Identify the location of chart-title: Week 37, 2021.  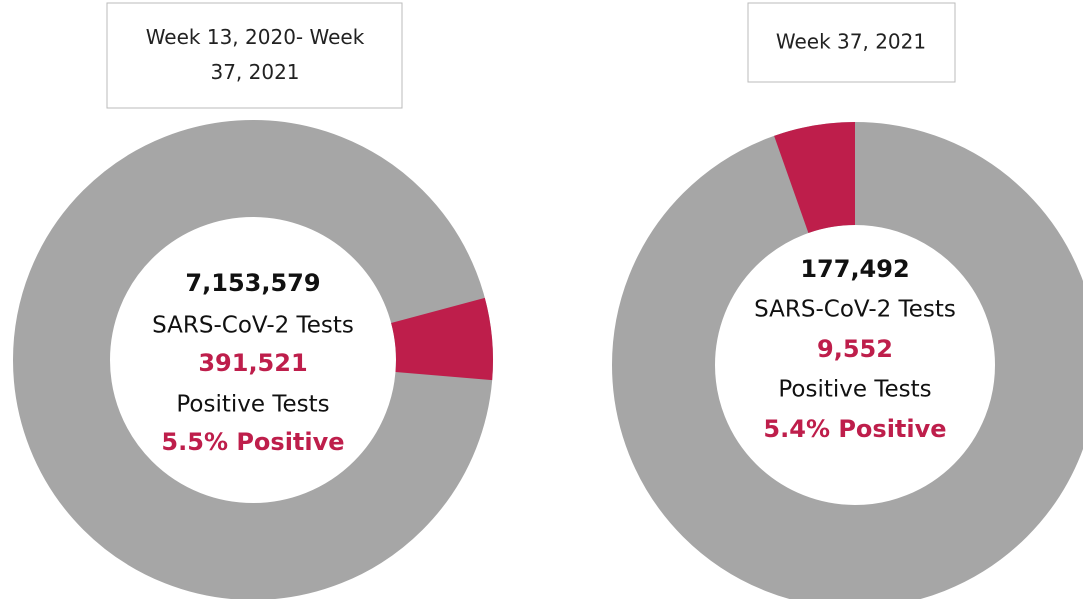
(851, 42).